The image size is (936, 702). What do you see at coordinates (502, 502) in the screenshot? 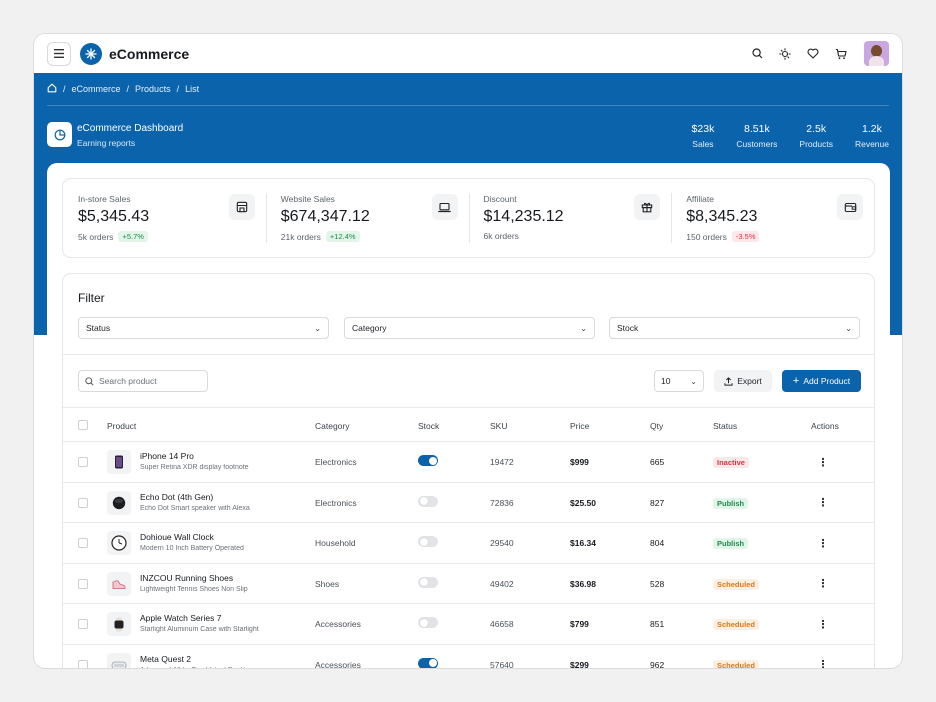
I see `product-sku: 72836` at bounding box center [502, 502].